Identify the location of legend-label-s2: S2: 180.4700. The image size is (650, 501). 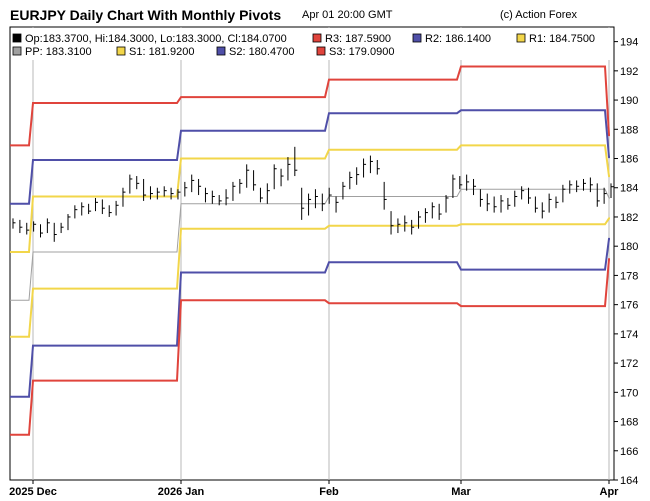
(261, 52).